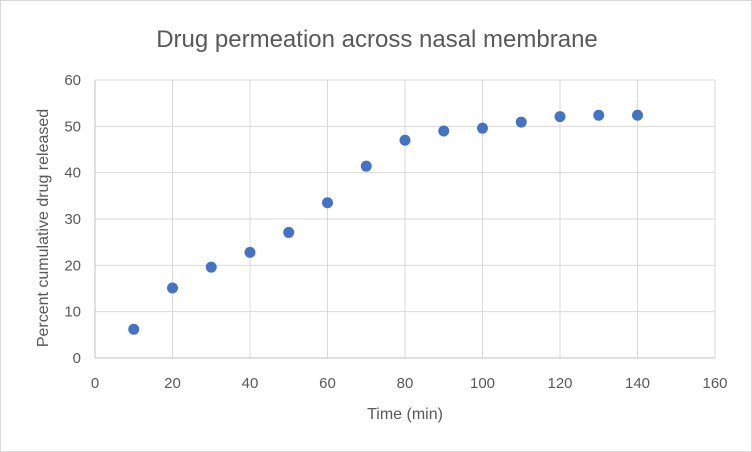 This screenshot has height=452, width=752. I want to click on x-tick-label: 140, so click(637, 383).